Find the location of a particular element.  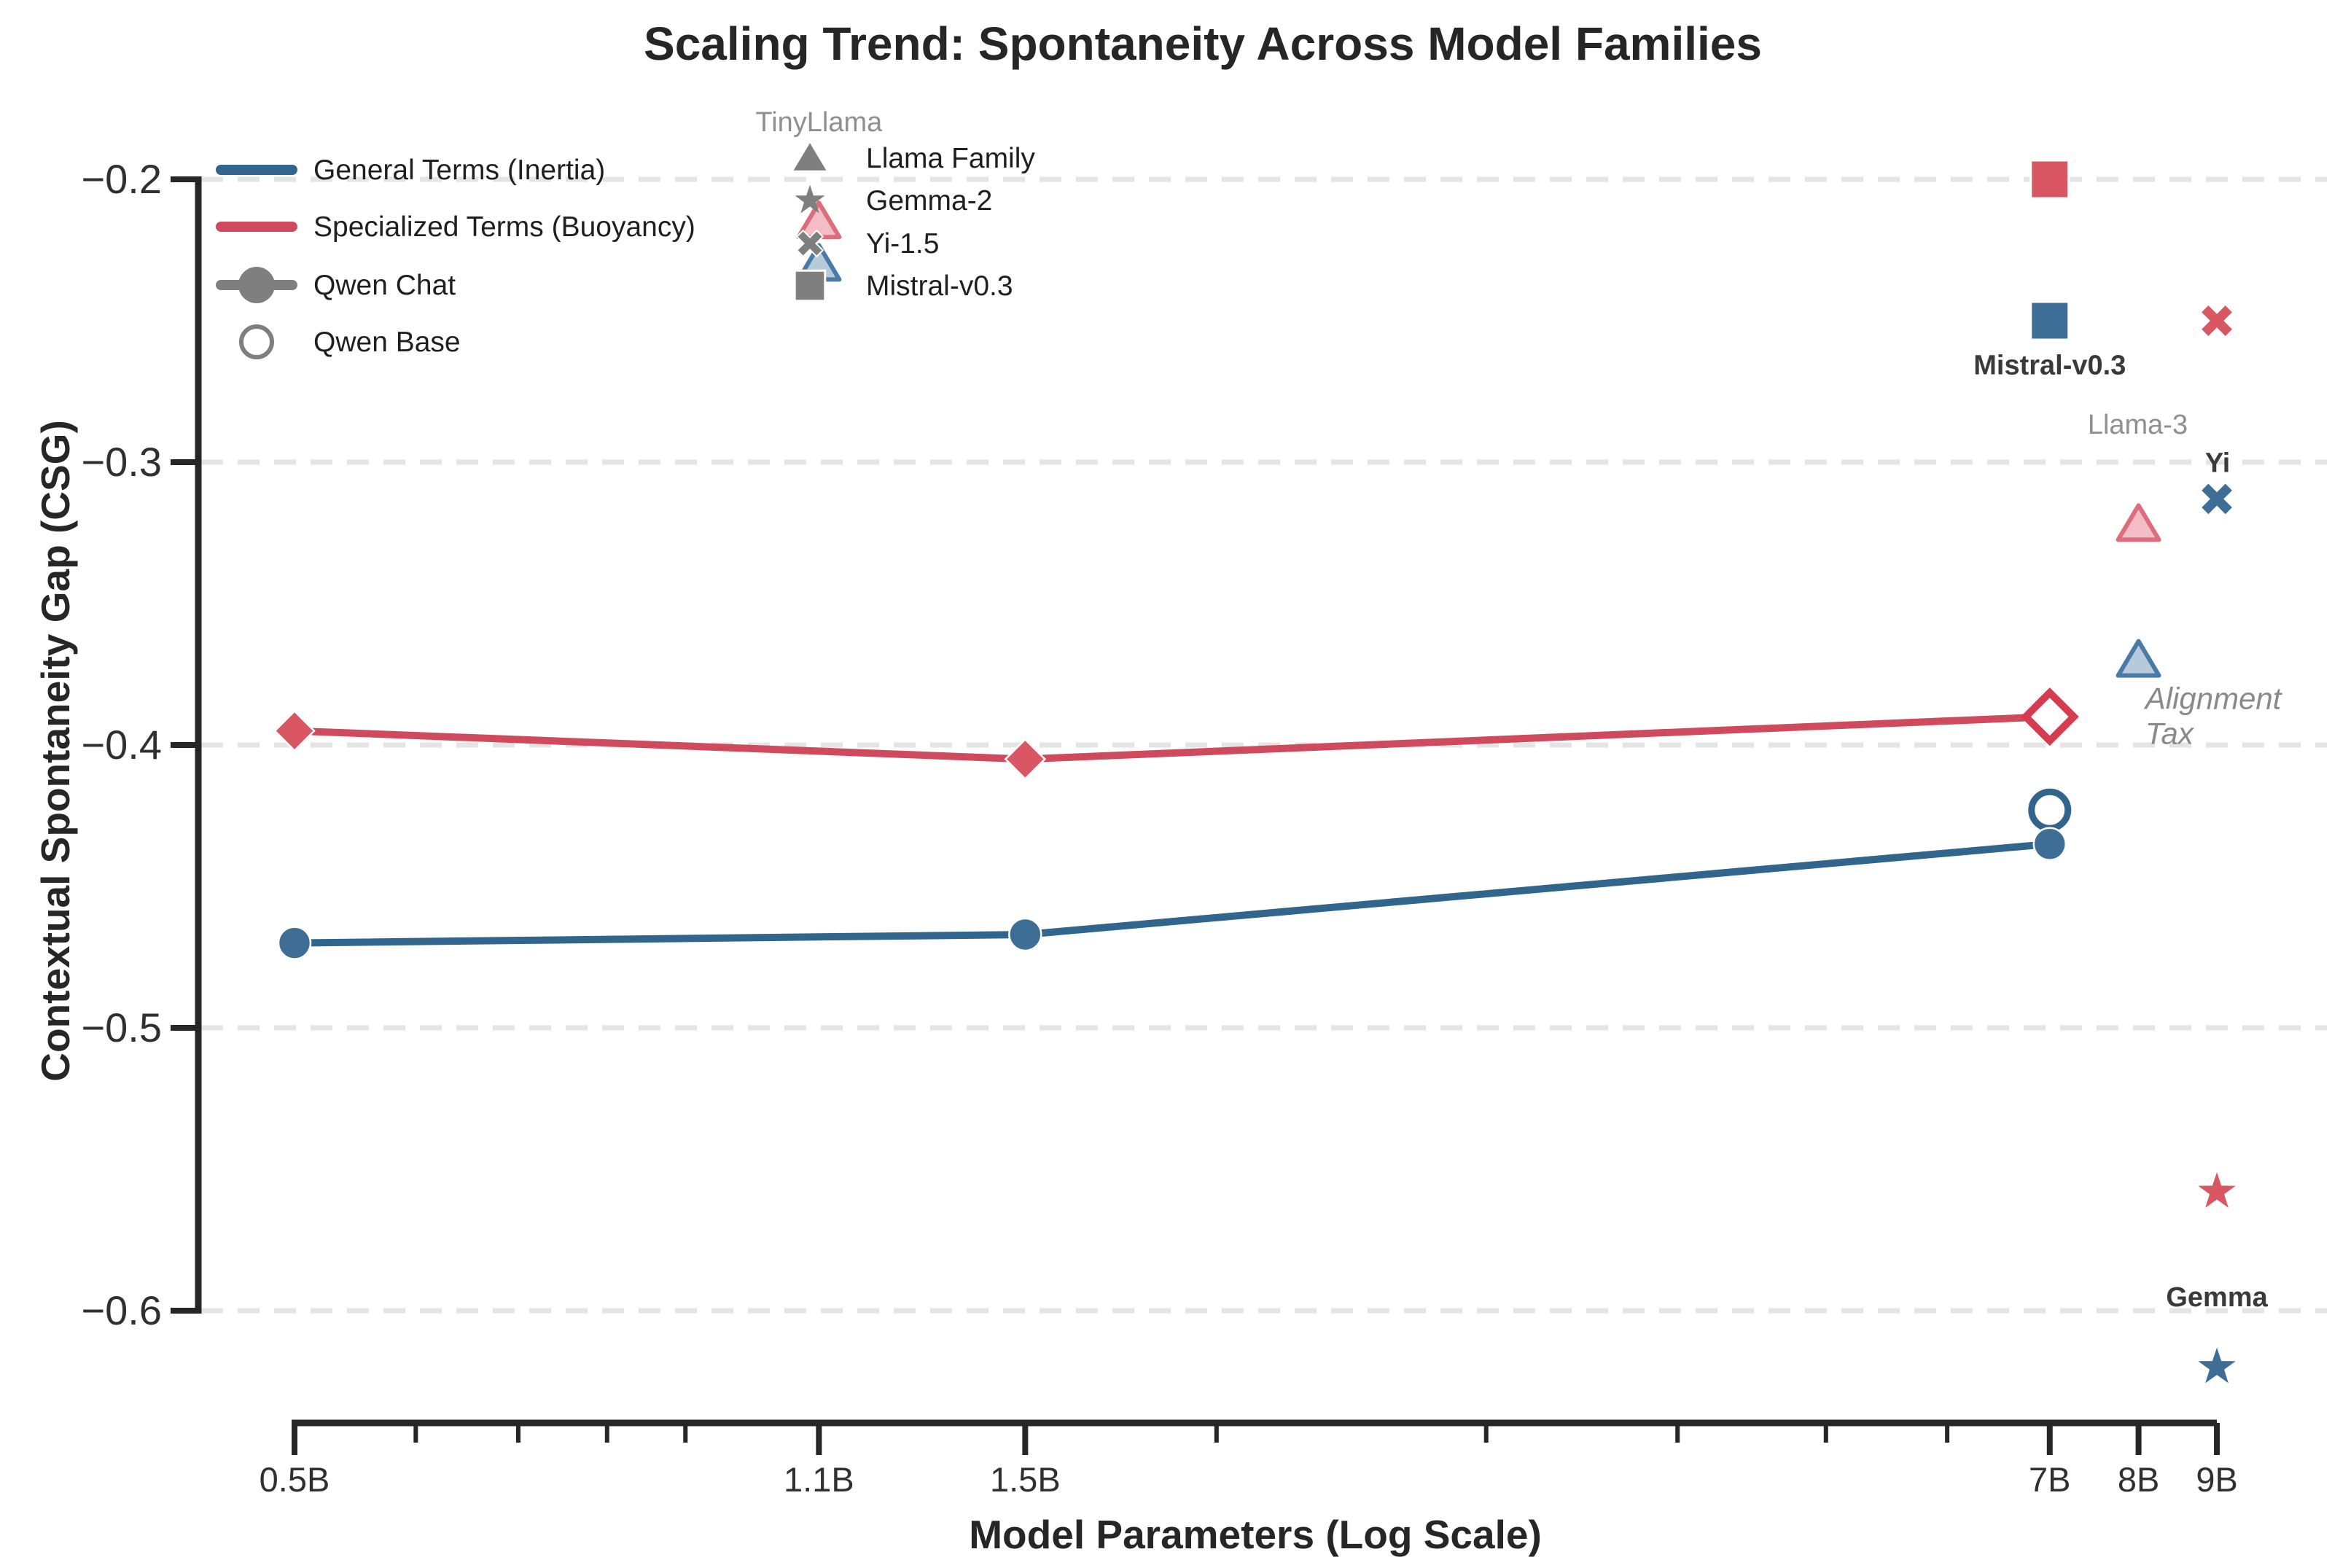

legend-label: Gemma-2 is located at coordinates (929, 201).